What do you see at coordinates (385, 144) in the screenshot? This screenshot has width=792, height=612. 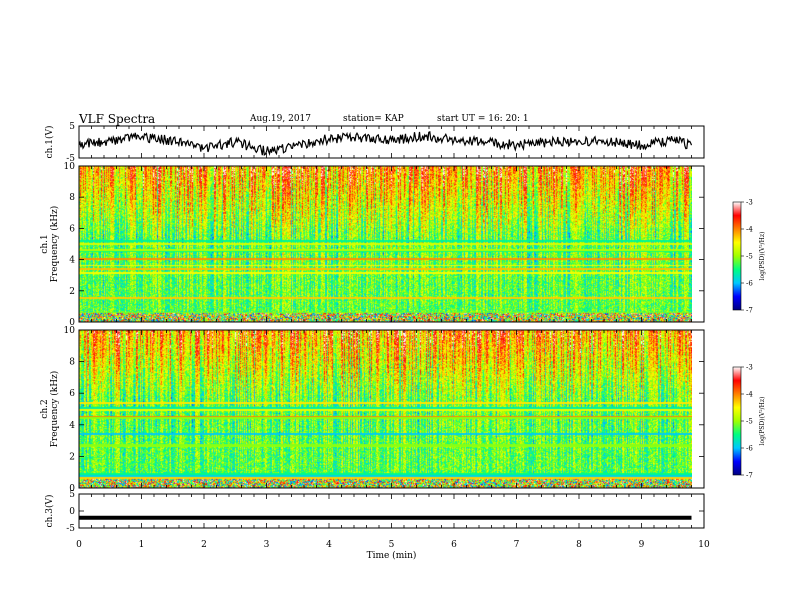 I see `ch1-waveform-line` at bounding box center [385, 144].